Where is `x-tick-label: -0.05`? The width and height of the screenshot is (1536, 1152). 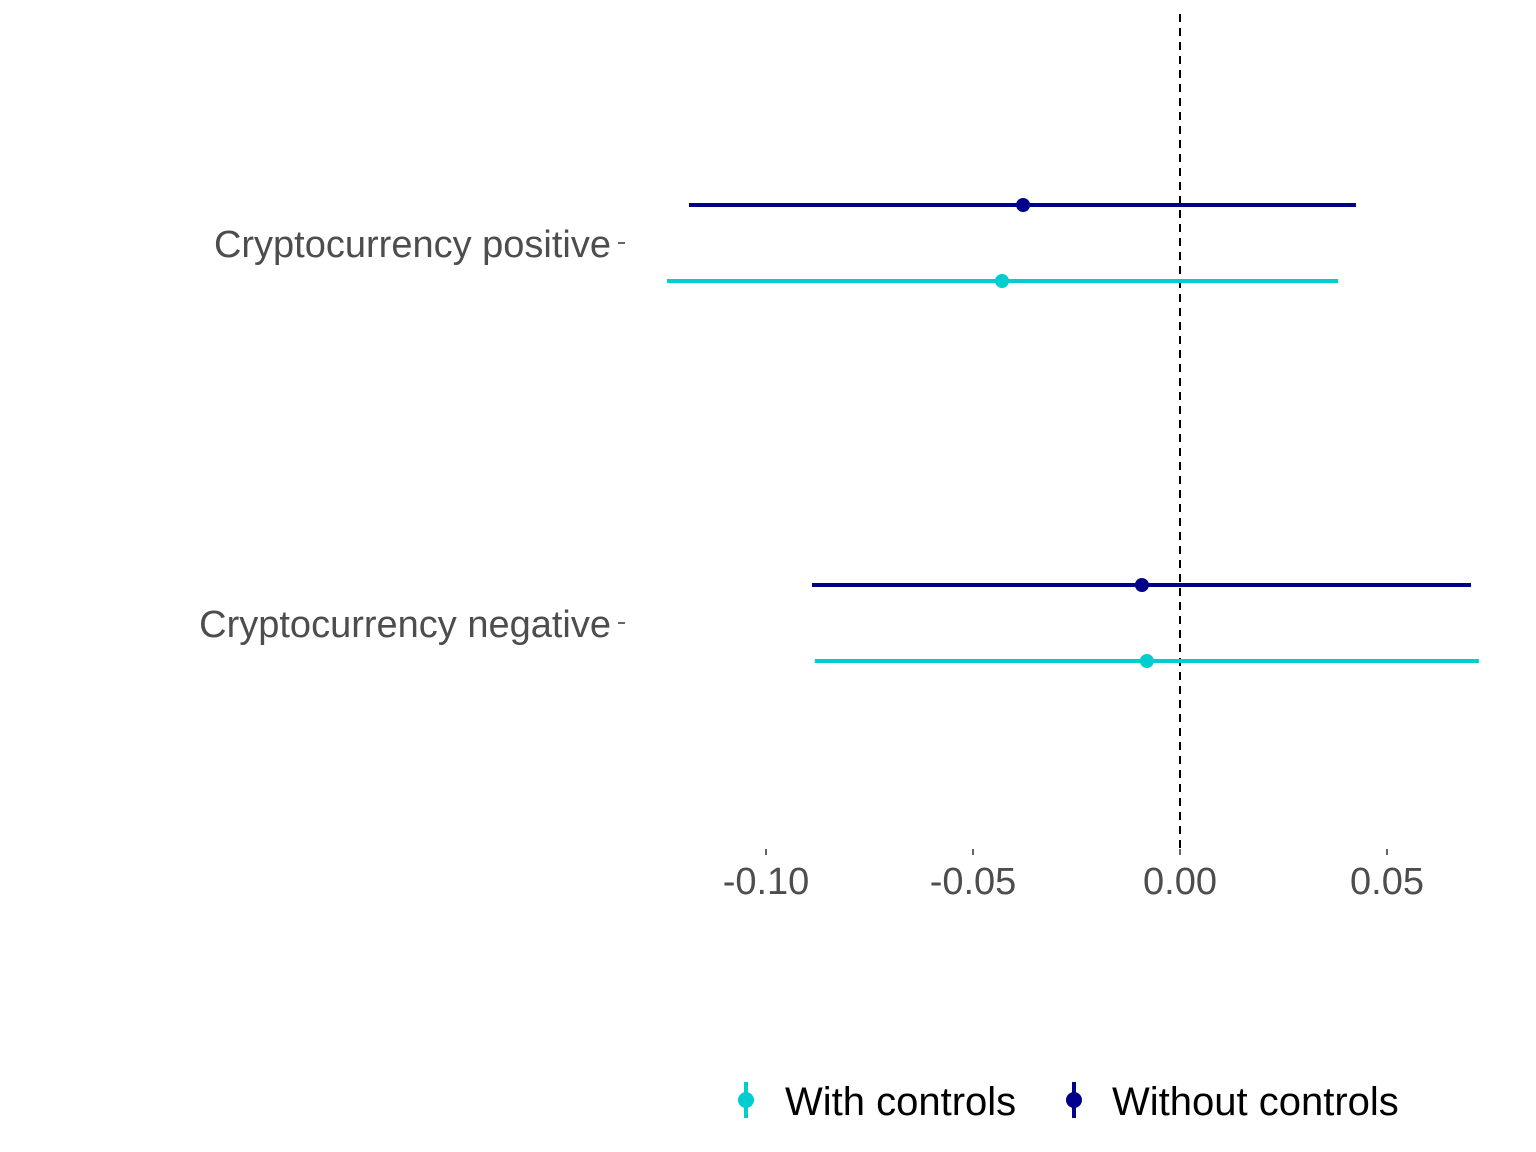
x-tick-label: -0.05 is located at coordinates (973, 882).